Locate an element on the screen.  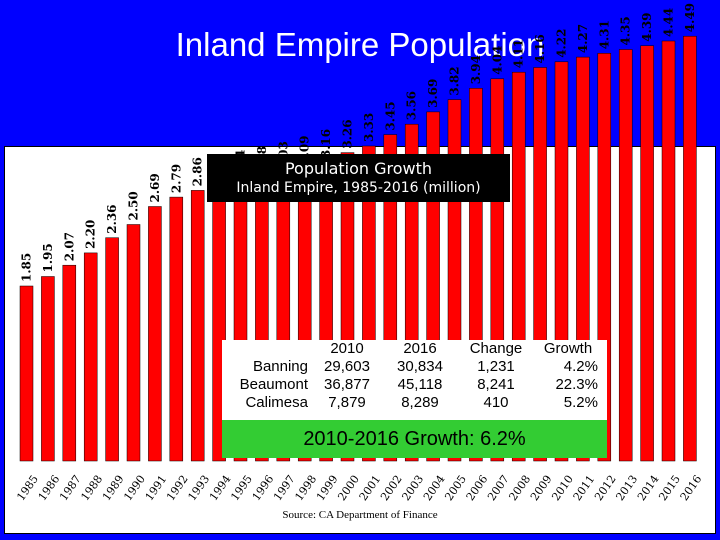
table-header-cell: Change is located at coordinates (496, 348).